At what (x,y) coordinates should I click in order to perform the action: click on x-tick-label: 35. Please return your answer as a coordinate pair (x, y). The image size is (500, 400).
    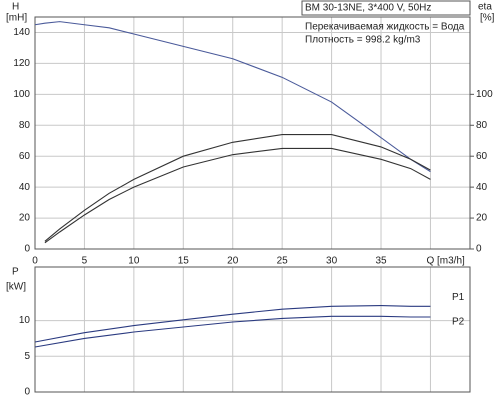
    Looking at the image, I should click on (381, 261).